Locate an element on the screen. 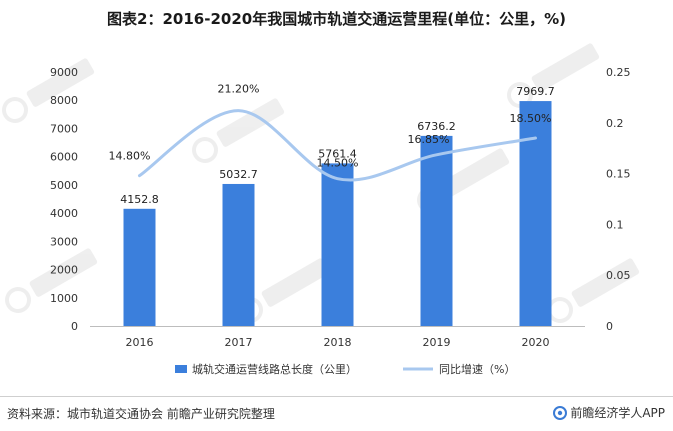 The height and width of the screenshot is (431, 673). source-note: 资料来源：城市轨道交通协会 前瞻产业研究院整理 is located at coordinates (141, 414).